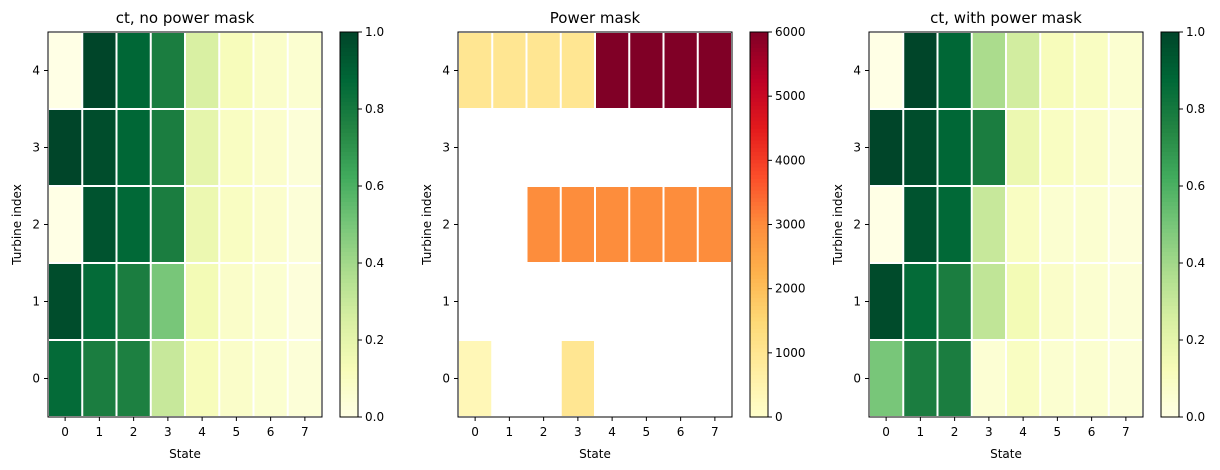 This screenshot has height=470, width=1220. I want to click on colorbar-tick-label: 0.0, so click(1195, 417).